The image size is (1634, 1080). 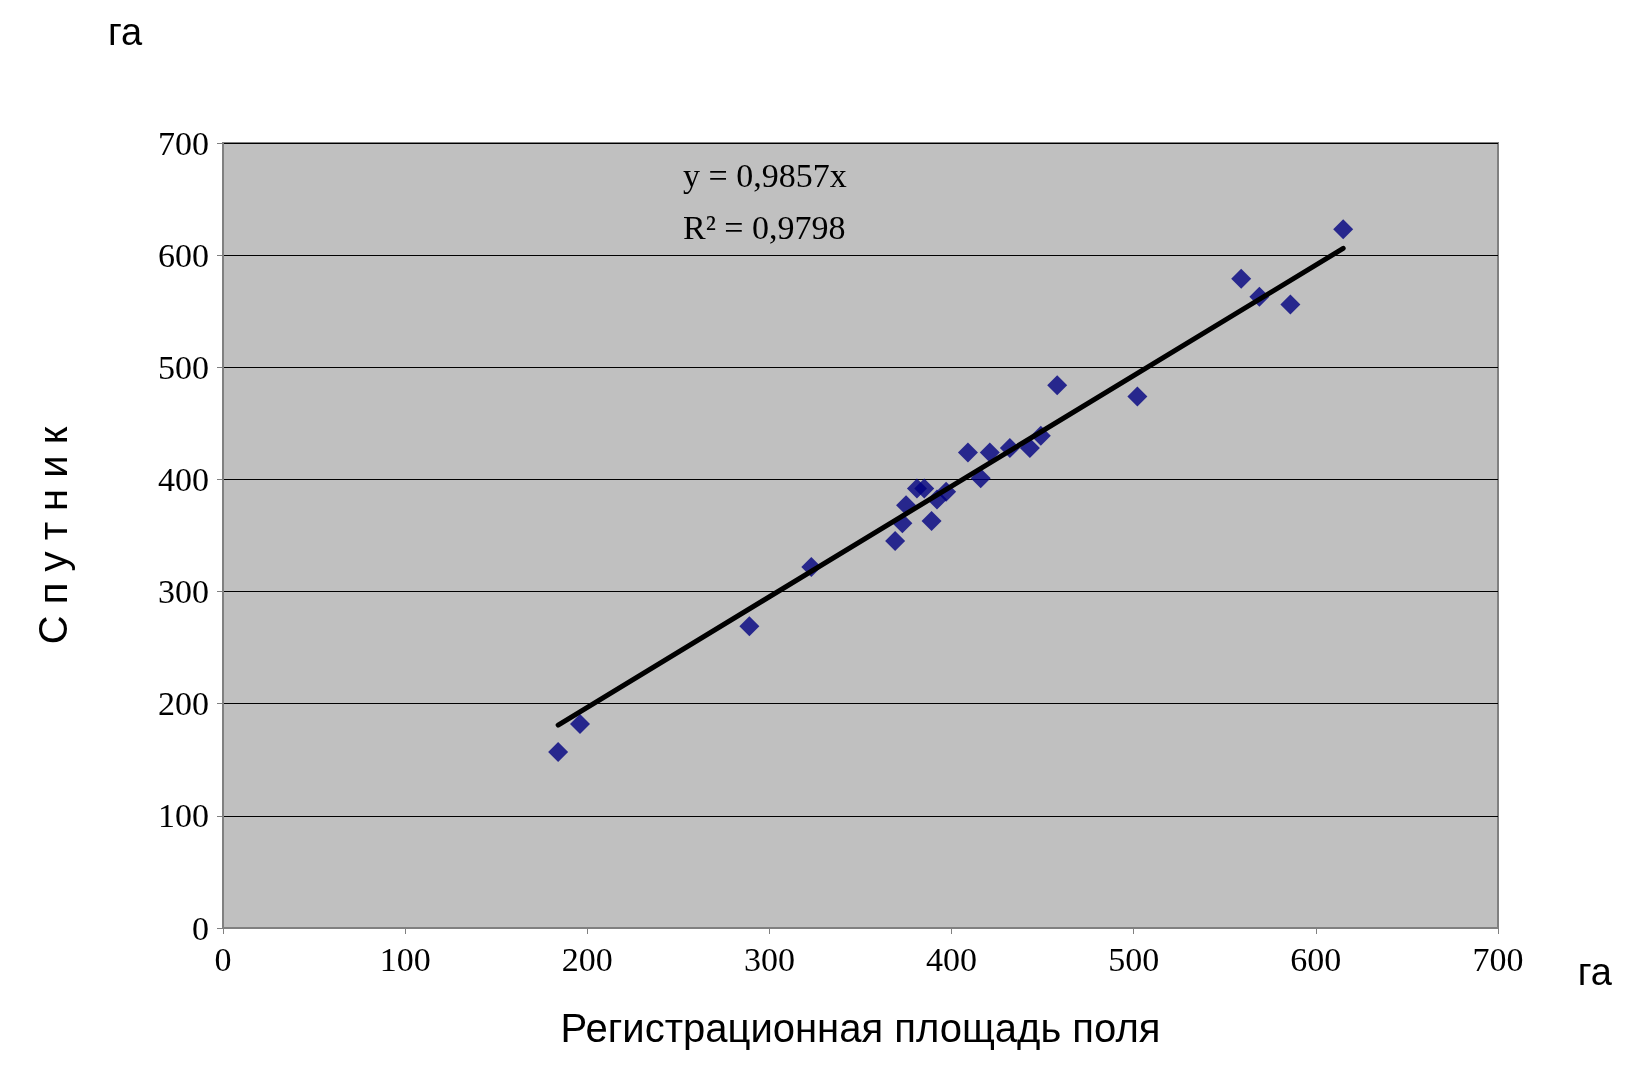 I want to click on annotation: R² = 0,9798, so click(x=764, y=227).